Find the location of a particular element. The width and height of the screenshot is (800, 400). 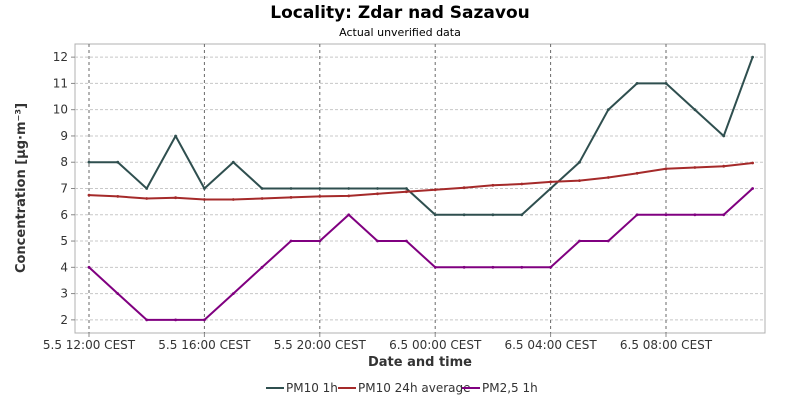

legend-label: PM10 1h is located at coordinates (312, 388).